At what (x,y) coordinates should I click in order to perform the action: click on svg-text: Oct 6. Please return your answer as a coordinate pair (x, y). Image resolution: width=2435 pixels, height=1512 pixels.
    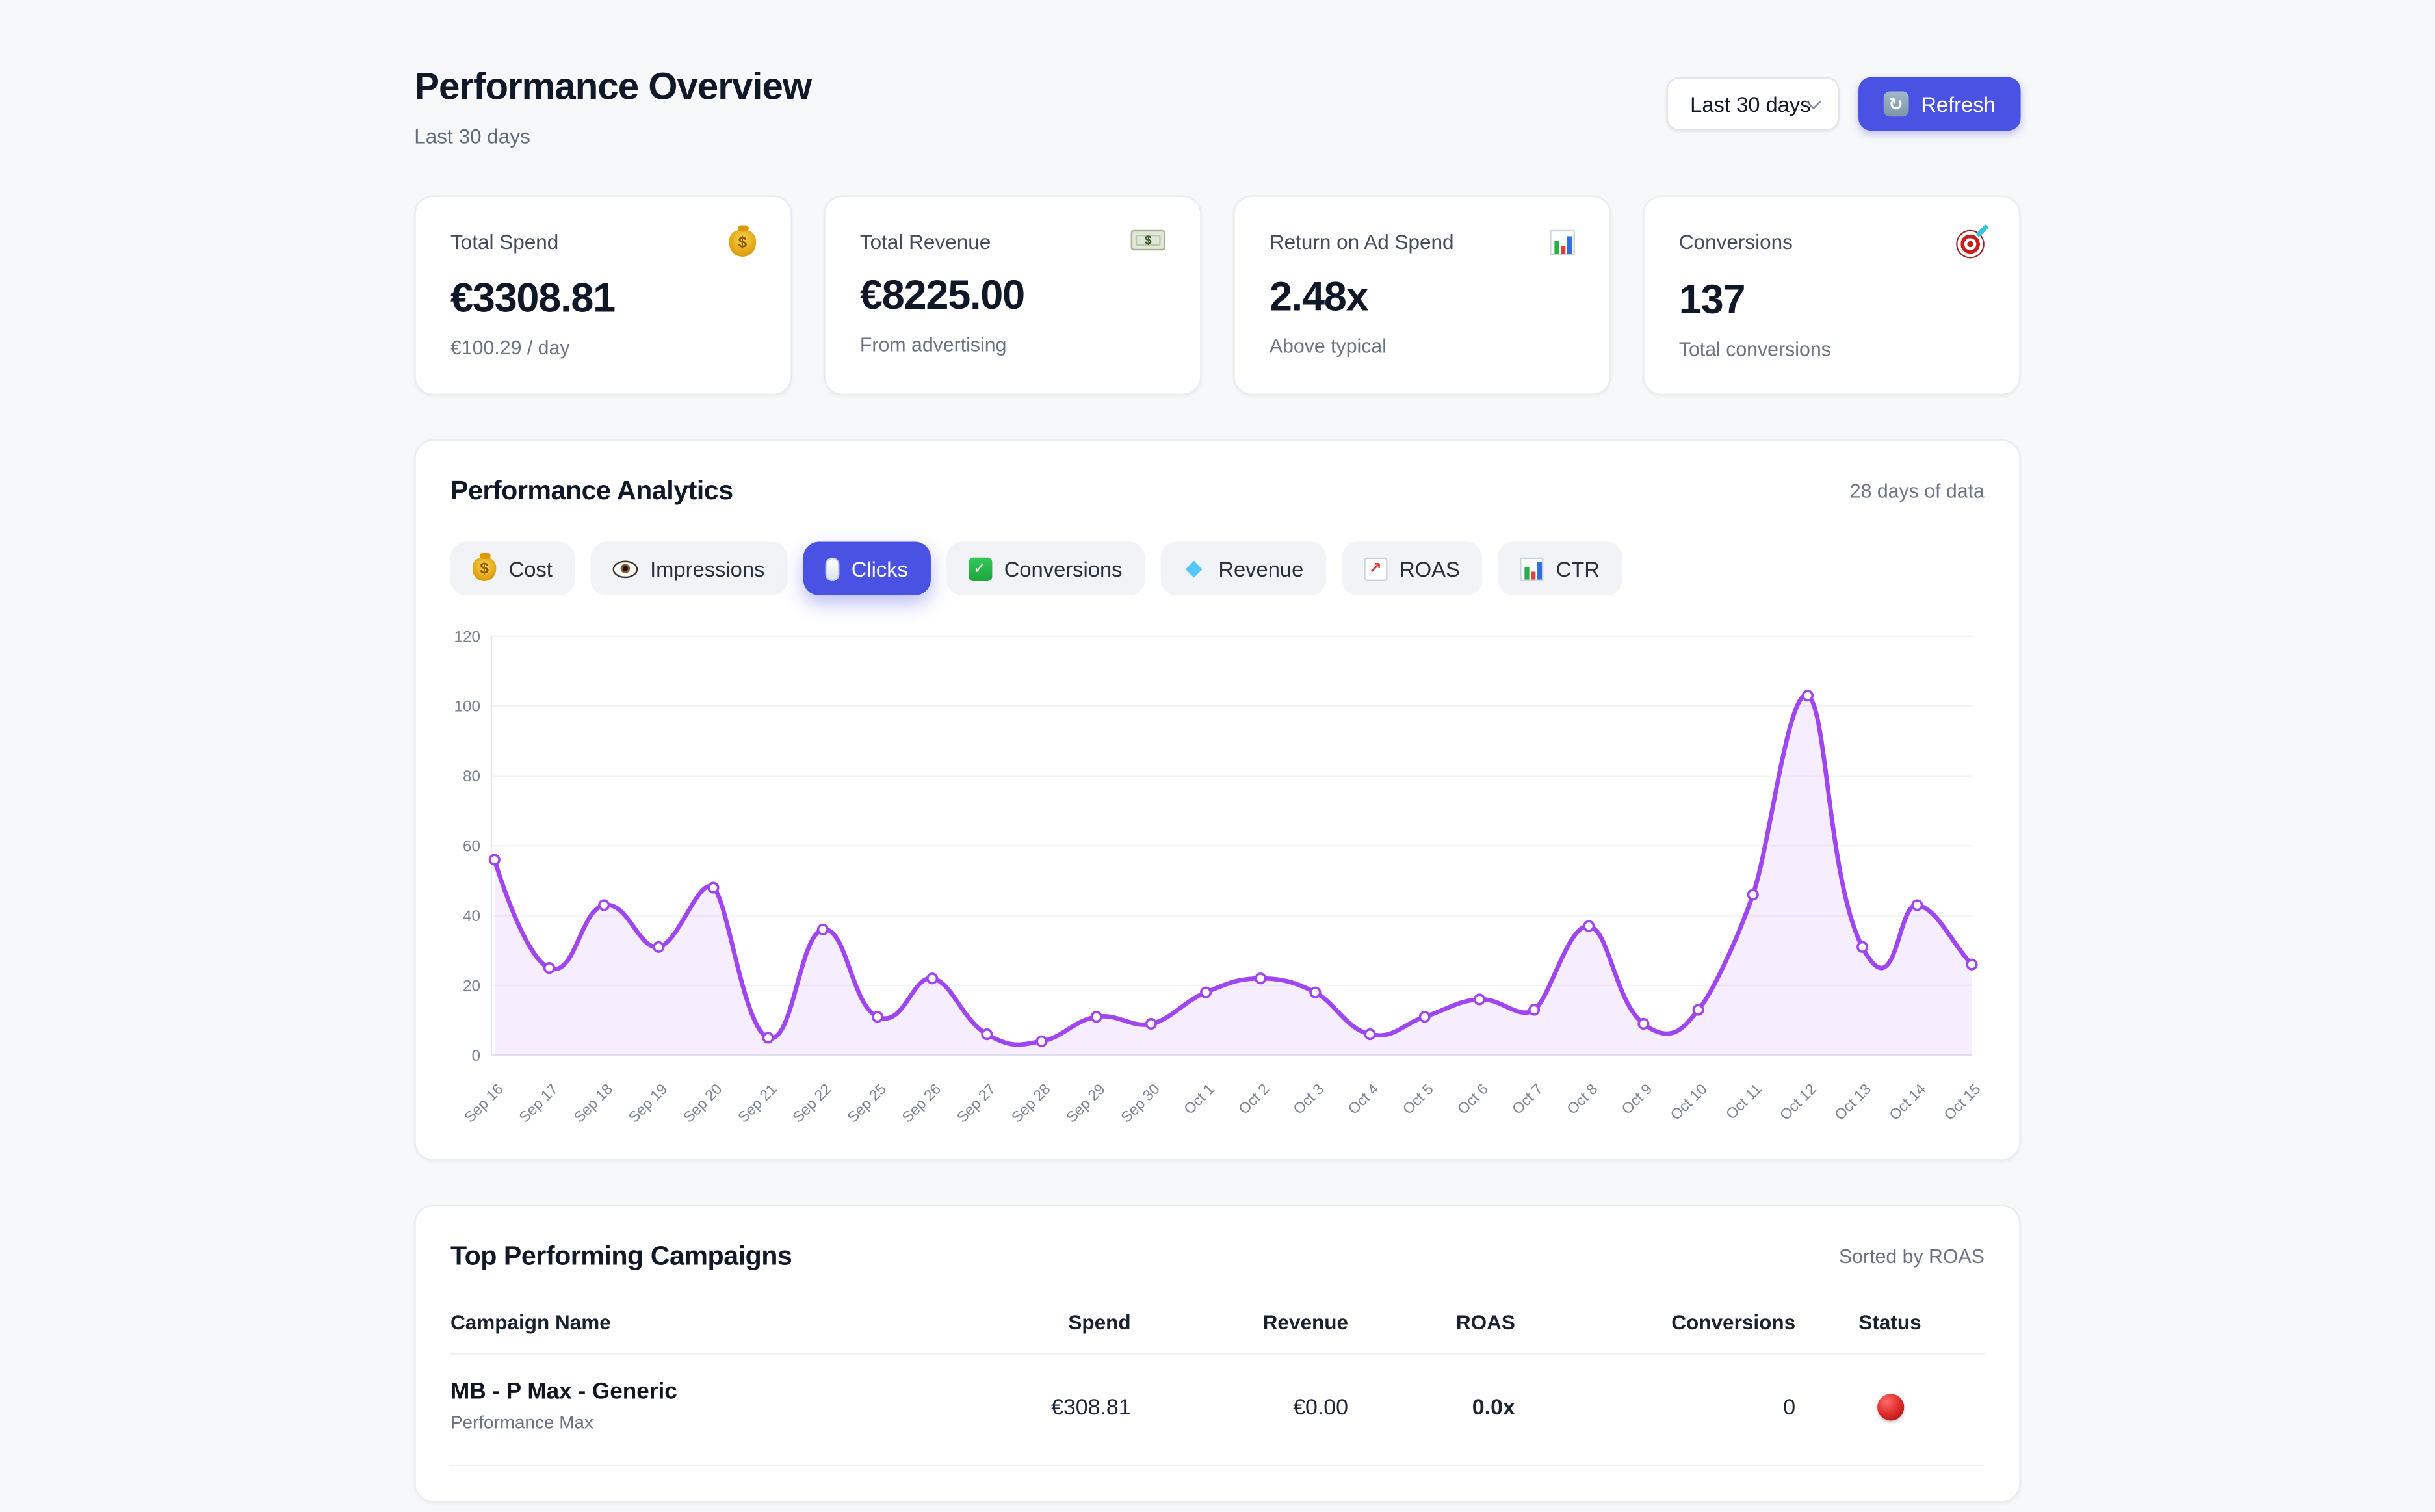
    Looking at the image, I should click on (1472, 1098).